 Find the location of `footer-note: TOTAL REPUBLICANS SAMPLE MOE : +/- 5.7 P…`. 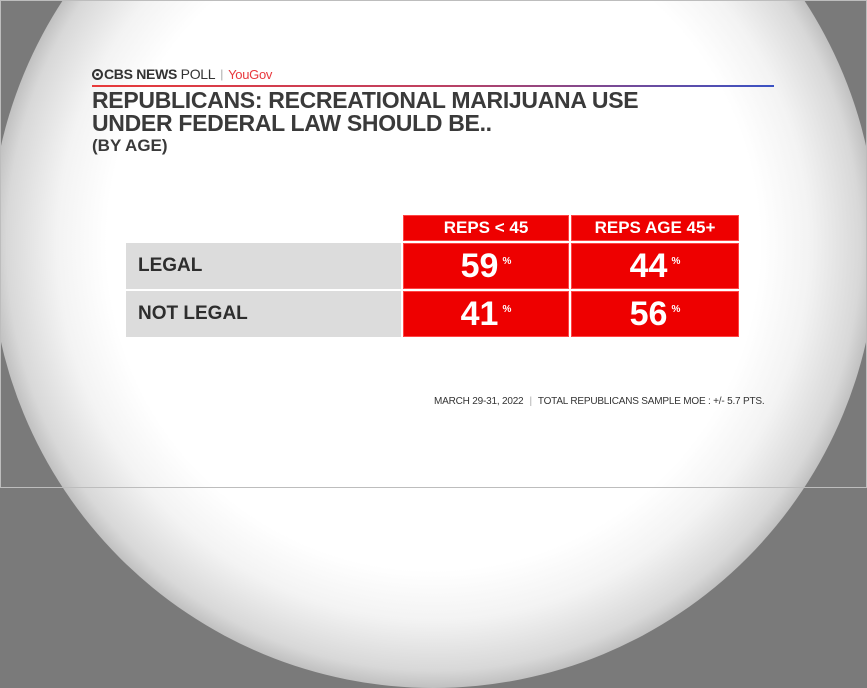

footer-note: TOTAL REPUBLICANS SAMPLE MOE : +/- 5.7 P… is located at coordinates (651, 401).